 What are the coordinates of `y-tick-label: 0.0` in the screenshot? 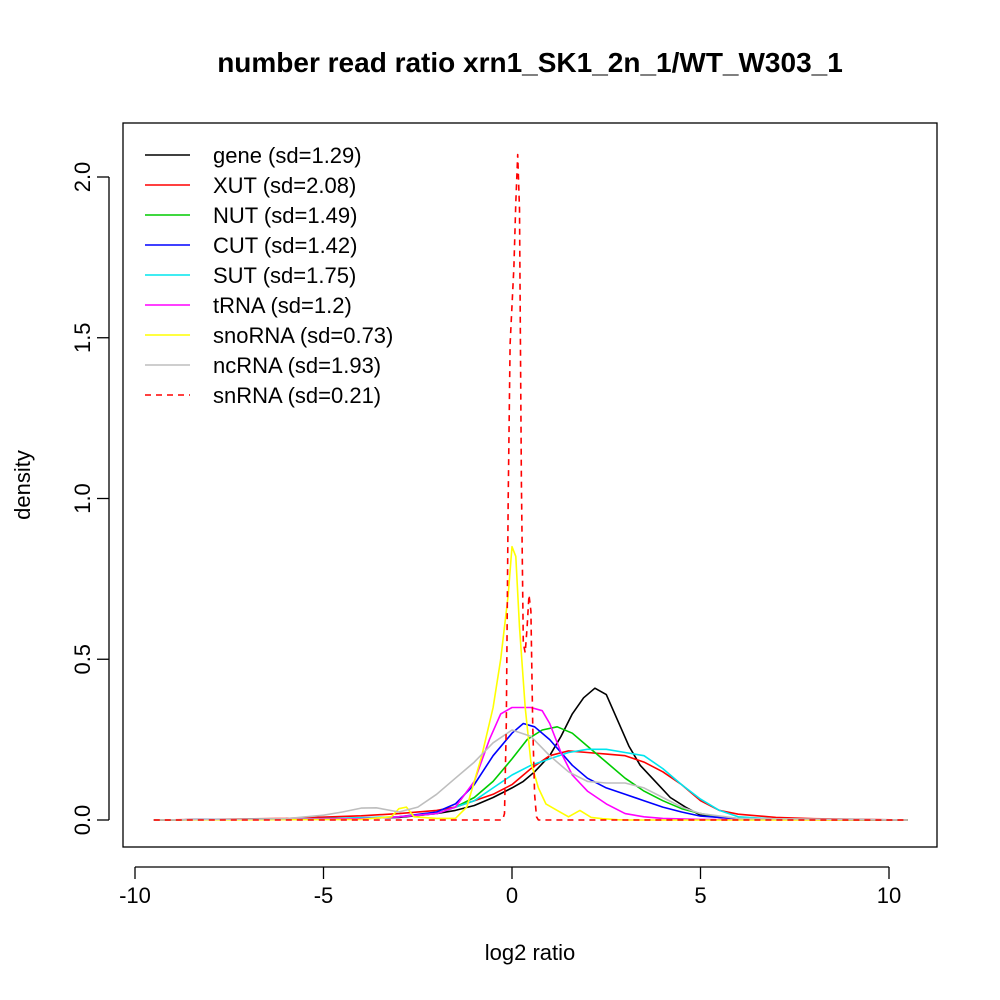 It's located at (82, 820).